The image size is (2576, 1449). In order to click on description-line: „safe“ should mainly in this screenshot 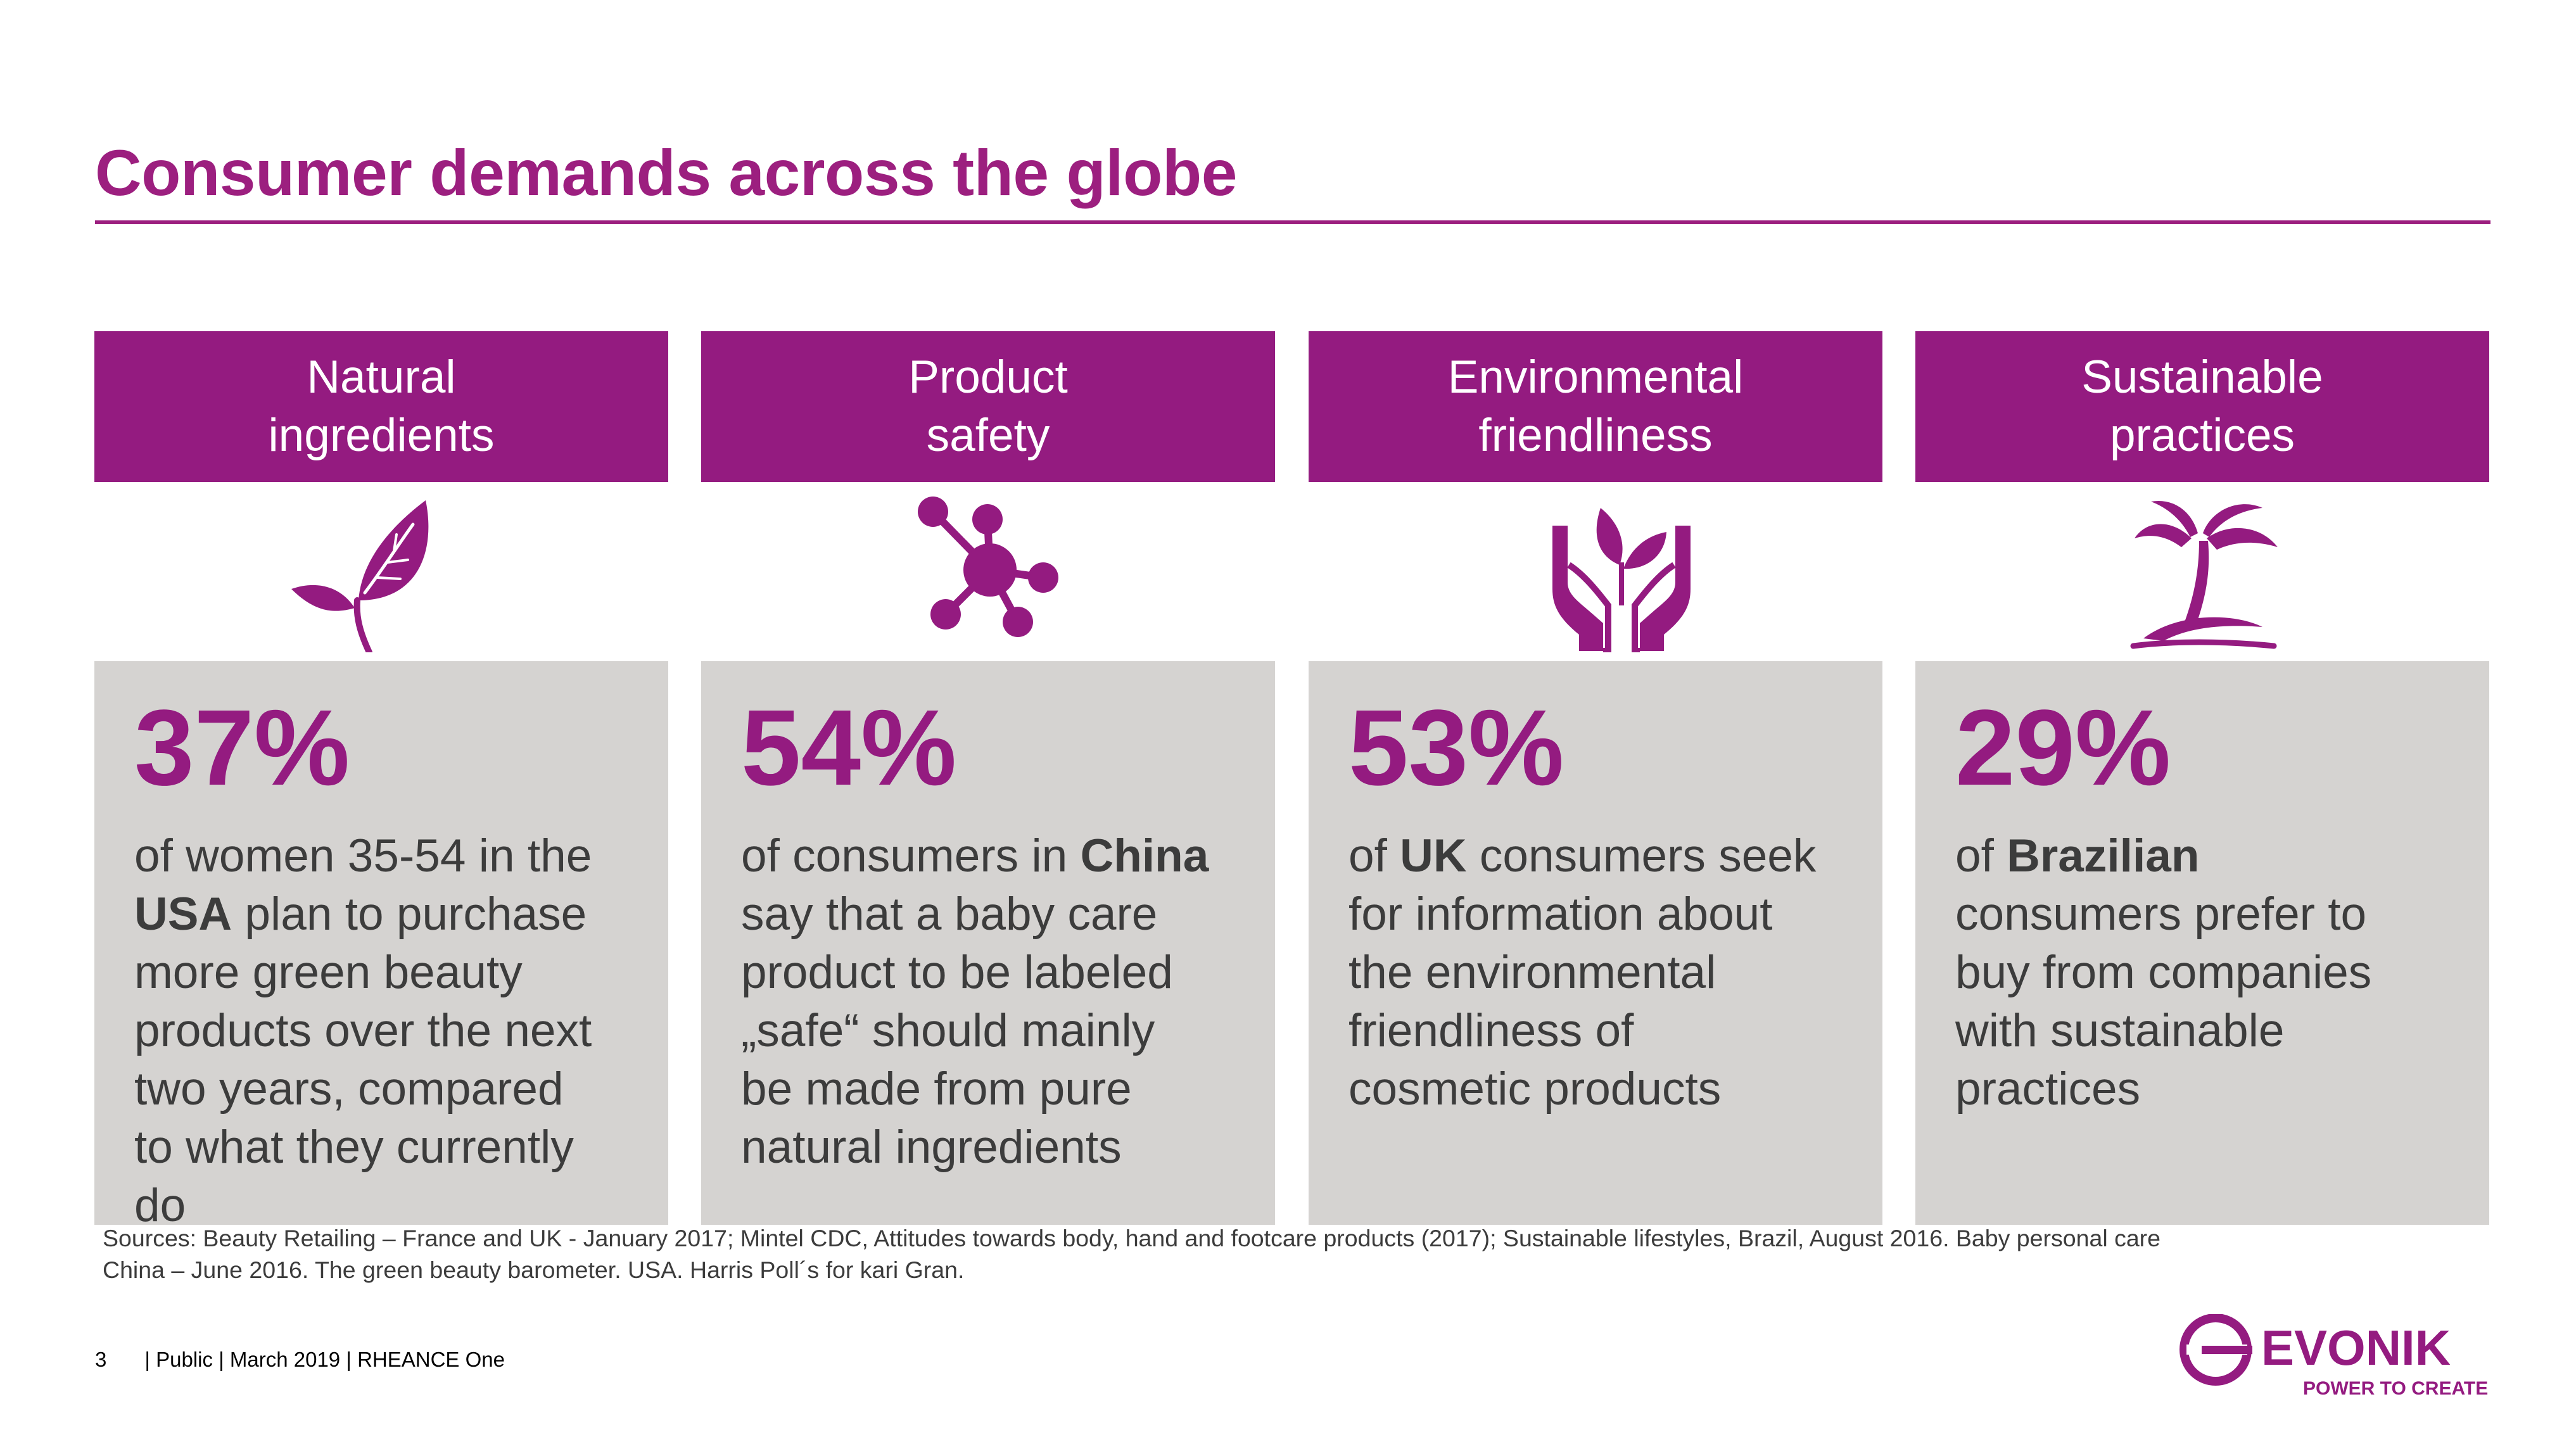, I will do `click(1000, 1031)`.